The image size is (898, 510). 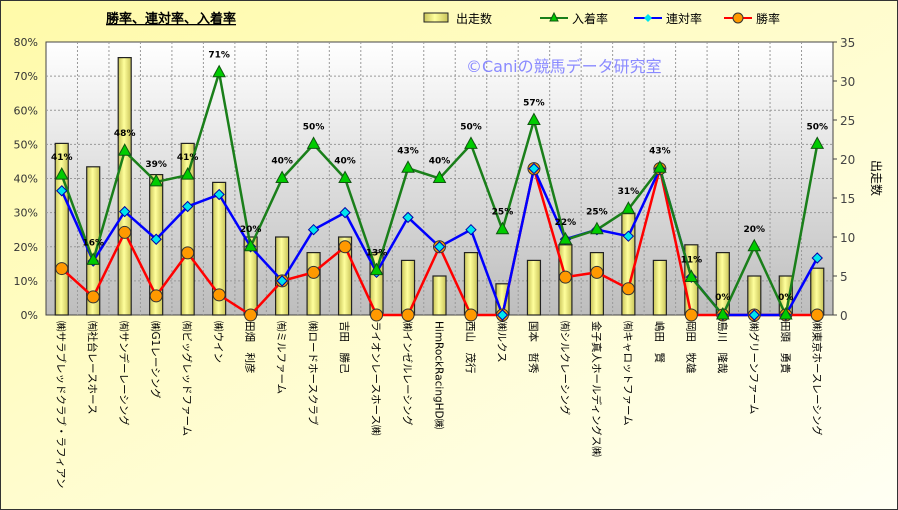 What do you see at coordinates (659, 342) in the screenshot?
I see `category-label: 嶋田 賢` at bounding box center [659, 342].